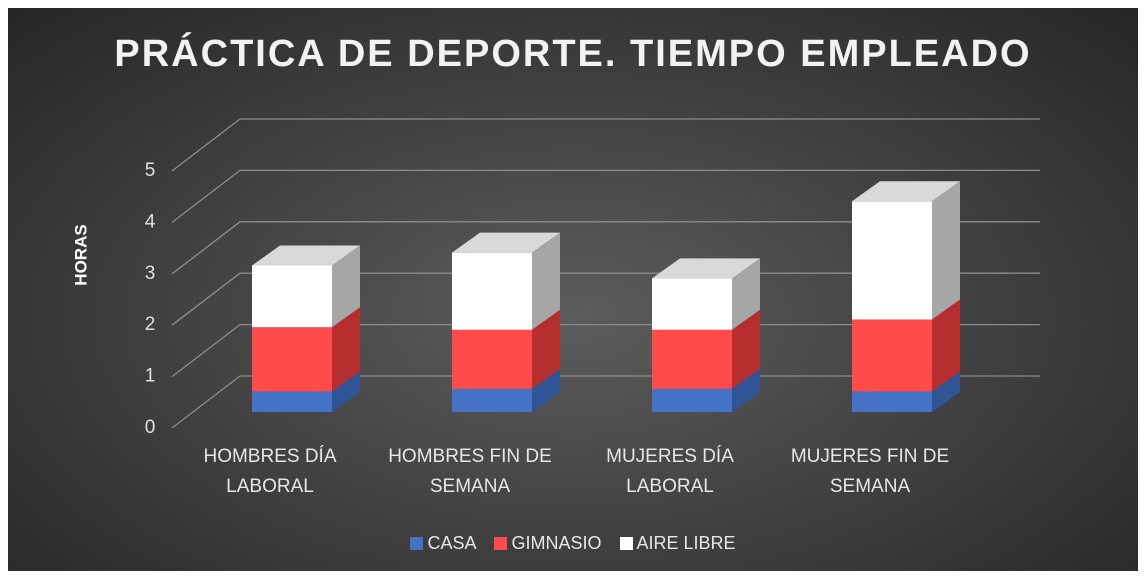 The image size is (1146, 579). I want to click on legend: CASA GIMNASIO AIRE LIBRE, so click(573, 543).